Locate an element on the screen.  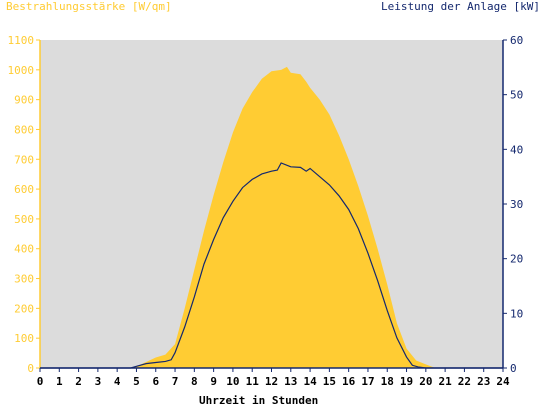
x-tick-label: 11 is located at coordinates (253, 381).